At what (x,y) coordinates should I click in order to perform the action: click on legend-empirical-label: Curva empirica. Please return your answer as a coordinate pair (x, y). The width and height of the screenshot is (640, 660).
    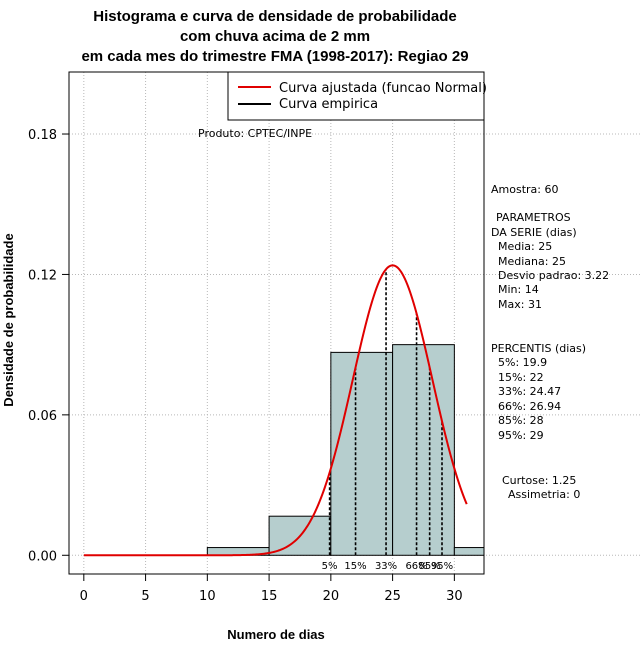
    Looking at the image, I should click on (328, 104).